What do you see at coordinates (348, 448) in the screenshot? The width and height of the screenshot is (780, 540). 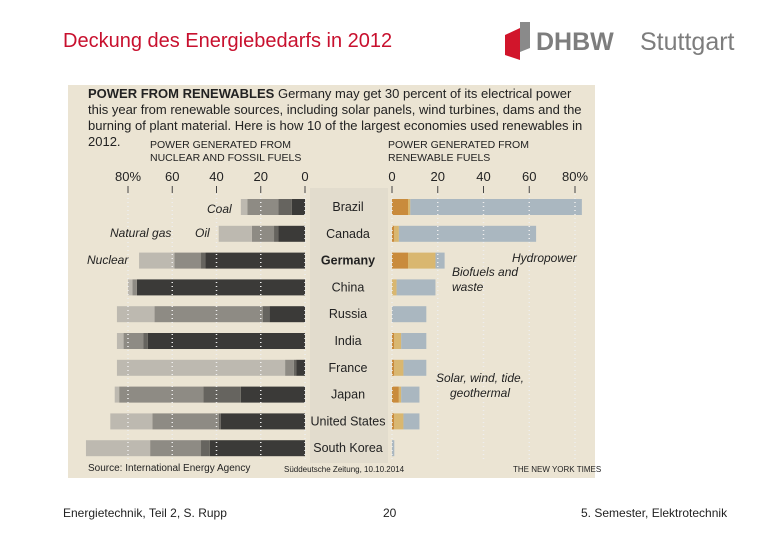 I see `category-label: South Korea` at bounding box center [348, 448].